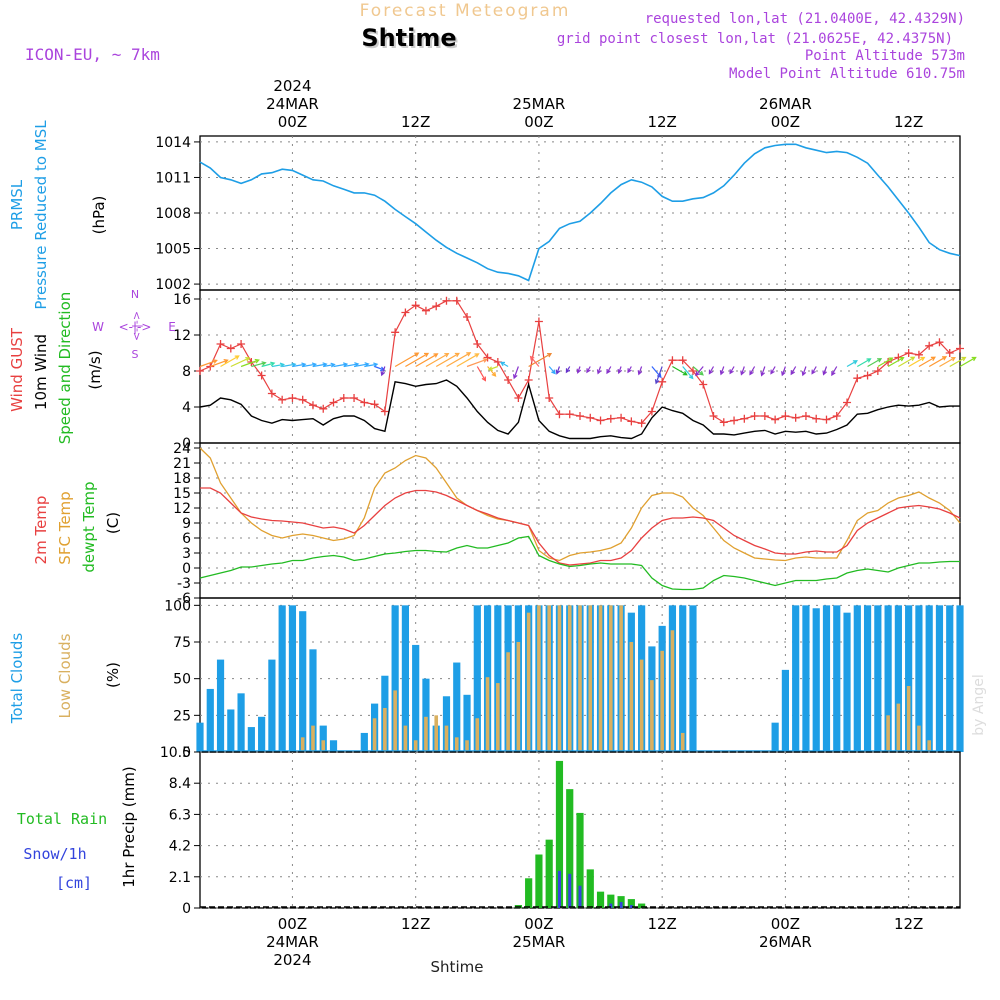 The height and width of the screenshot is (1000, 1000). What do you see at coordinates (41, 372) in the screenshot?
I see `wind-label: 10m Wind` at bounding box center [41, 372].